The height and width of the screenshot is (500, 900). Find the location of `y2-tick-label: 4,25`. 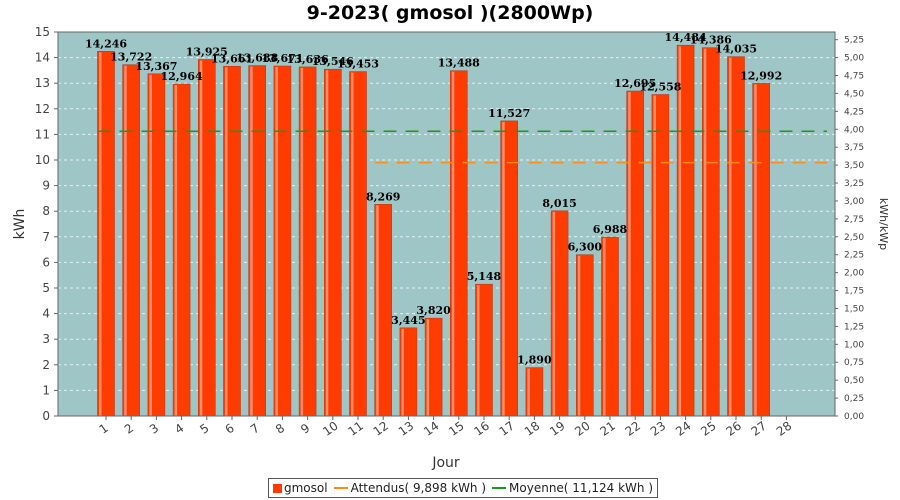

y2-tick-label: 4,25 is located at coordinates (854, 112).